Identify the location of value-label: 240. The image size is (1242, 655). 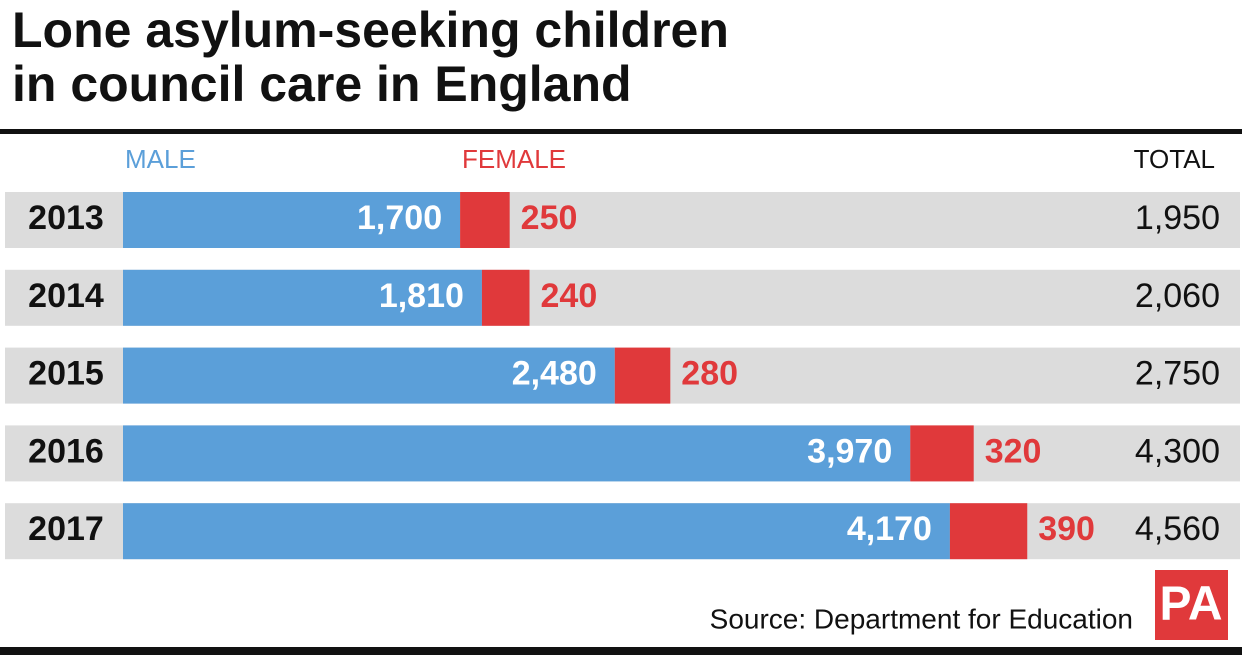
(569, 296).